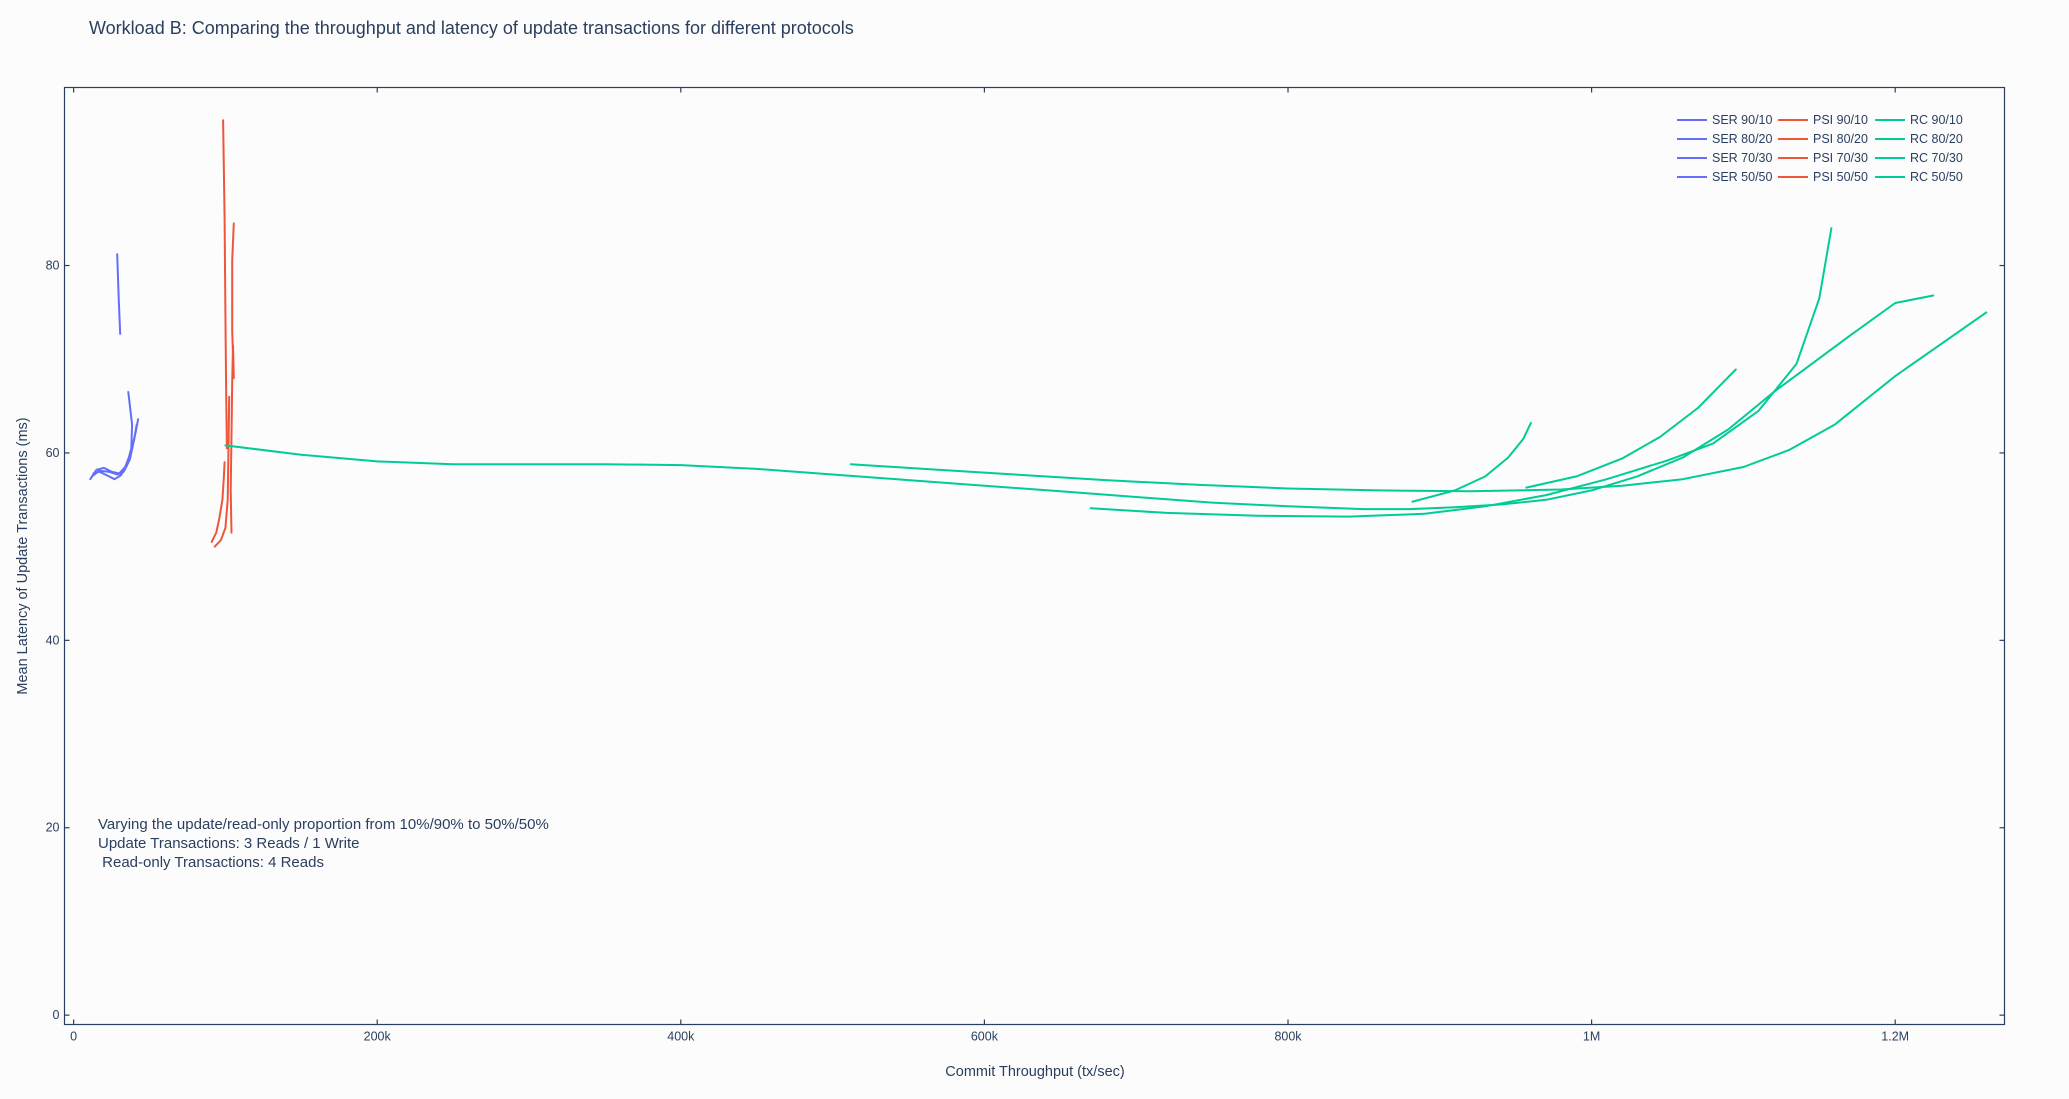 The width and height of the screenshot is (2069, 1099). I want to click on x-tick-label: 1M, so click(1591, 1037).